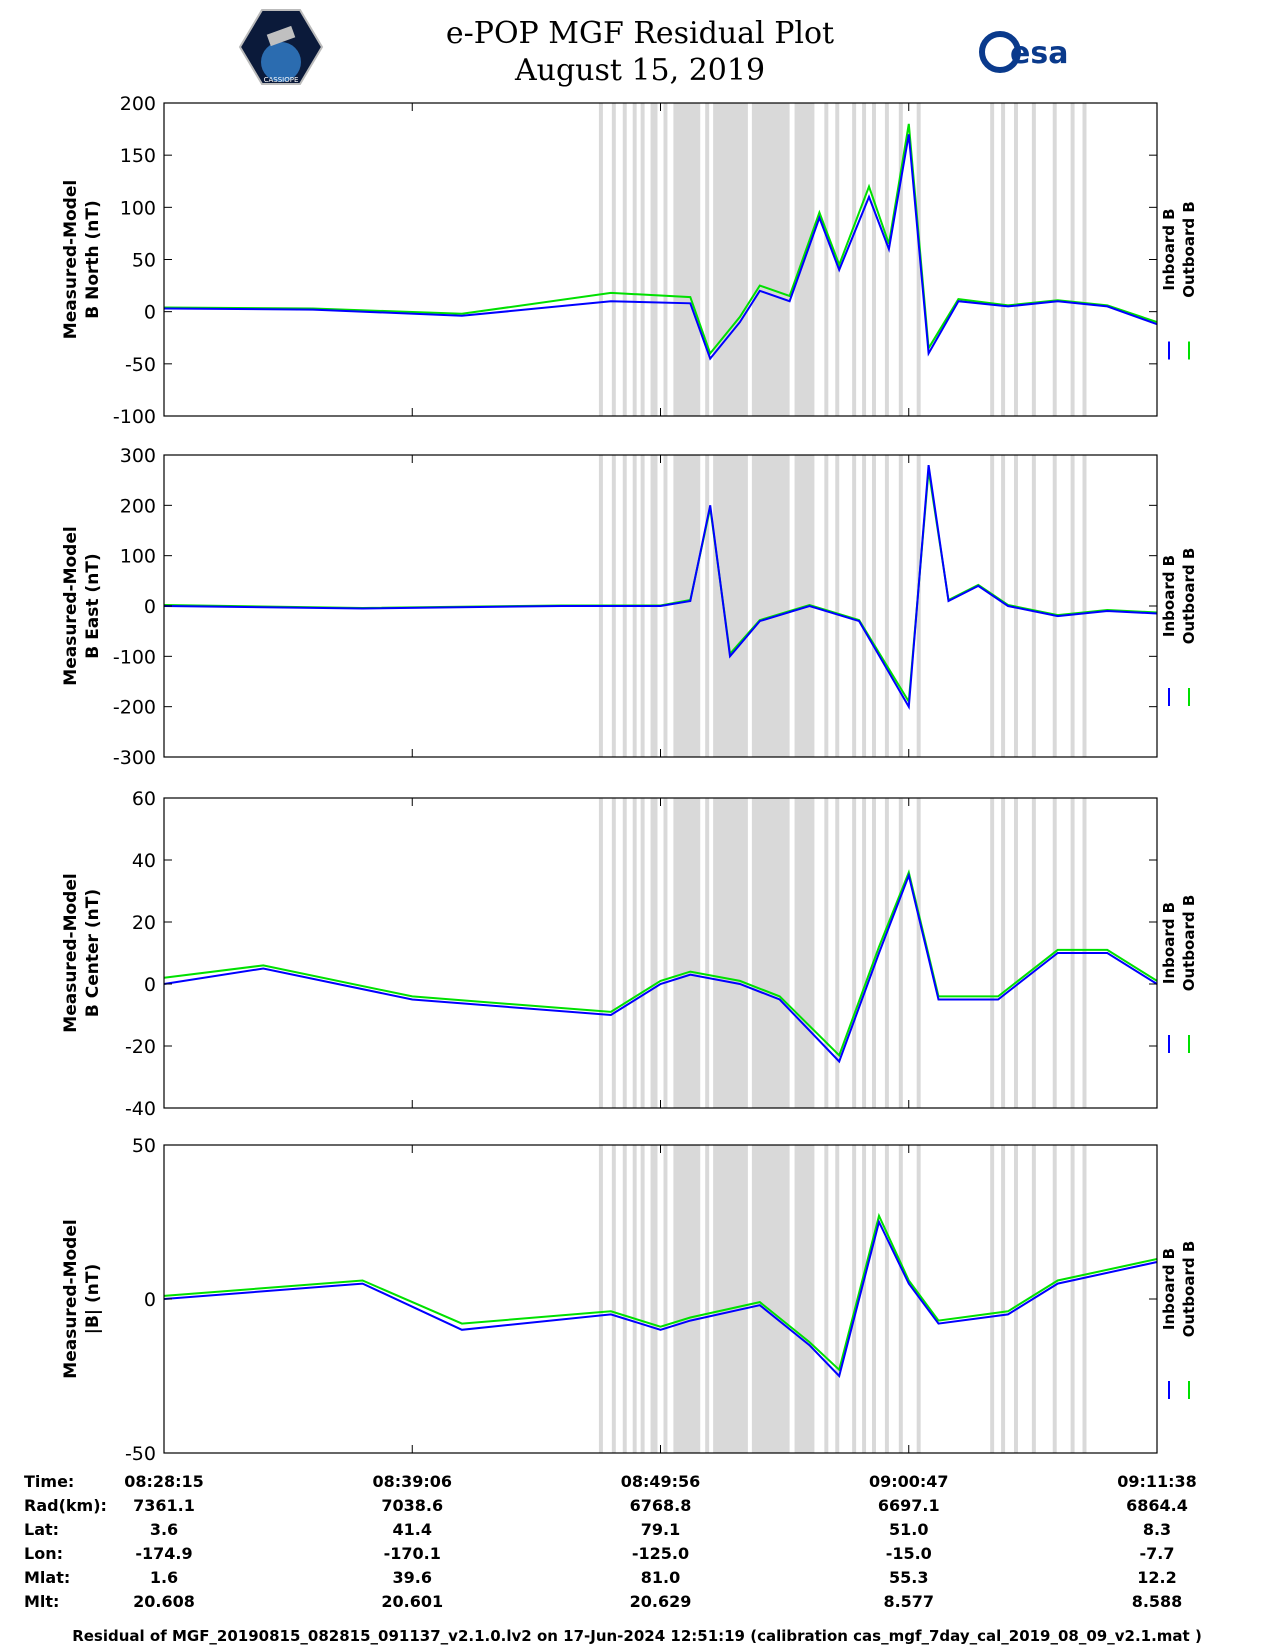  What do you see at coordinates (1157, 1553) in the screenshot?
I see `info-cell: -7.7` at bounding box center [1157, 1553].